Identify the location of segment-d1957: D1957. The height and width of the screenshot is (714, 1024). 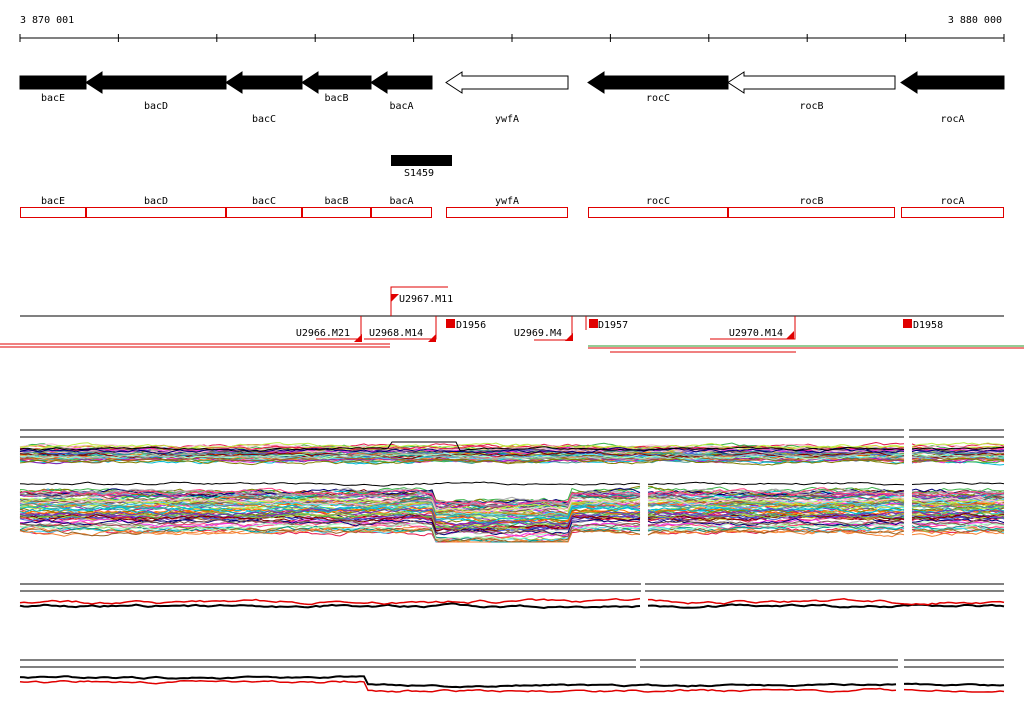
(606, 323).